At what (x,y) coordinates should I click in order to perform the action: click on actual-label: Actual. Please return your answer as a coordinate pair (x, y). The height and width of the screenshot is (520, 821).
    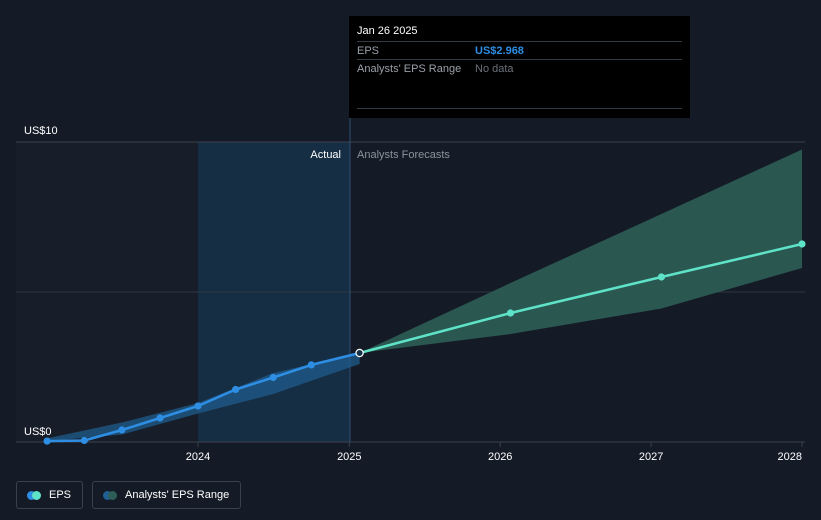
    Looking at the image, I should click on (325, 155).